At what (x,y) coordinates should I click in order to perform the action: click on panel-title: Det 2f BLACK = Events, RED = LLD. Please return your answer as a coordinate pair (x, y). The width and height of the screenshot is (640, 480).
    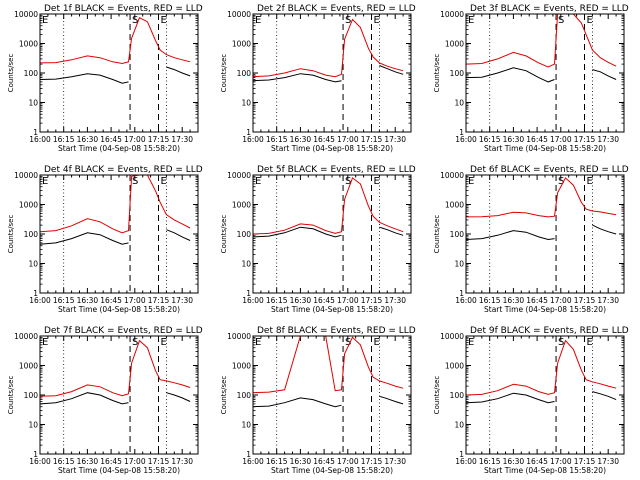
    Looking at the image, I should click on (336, 9).